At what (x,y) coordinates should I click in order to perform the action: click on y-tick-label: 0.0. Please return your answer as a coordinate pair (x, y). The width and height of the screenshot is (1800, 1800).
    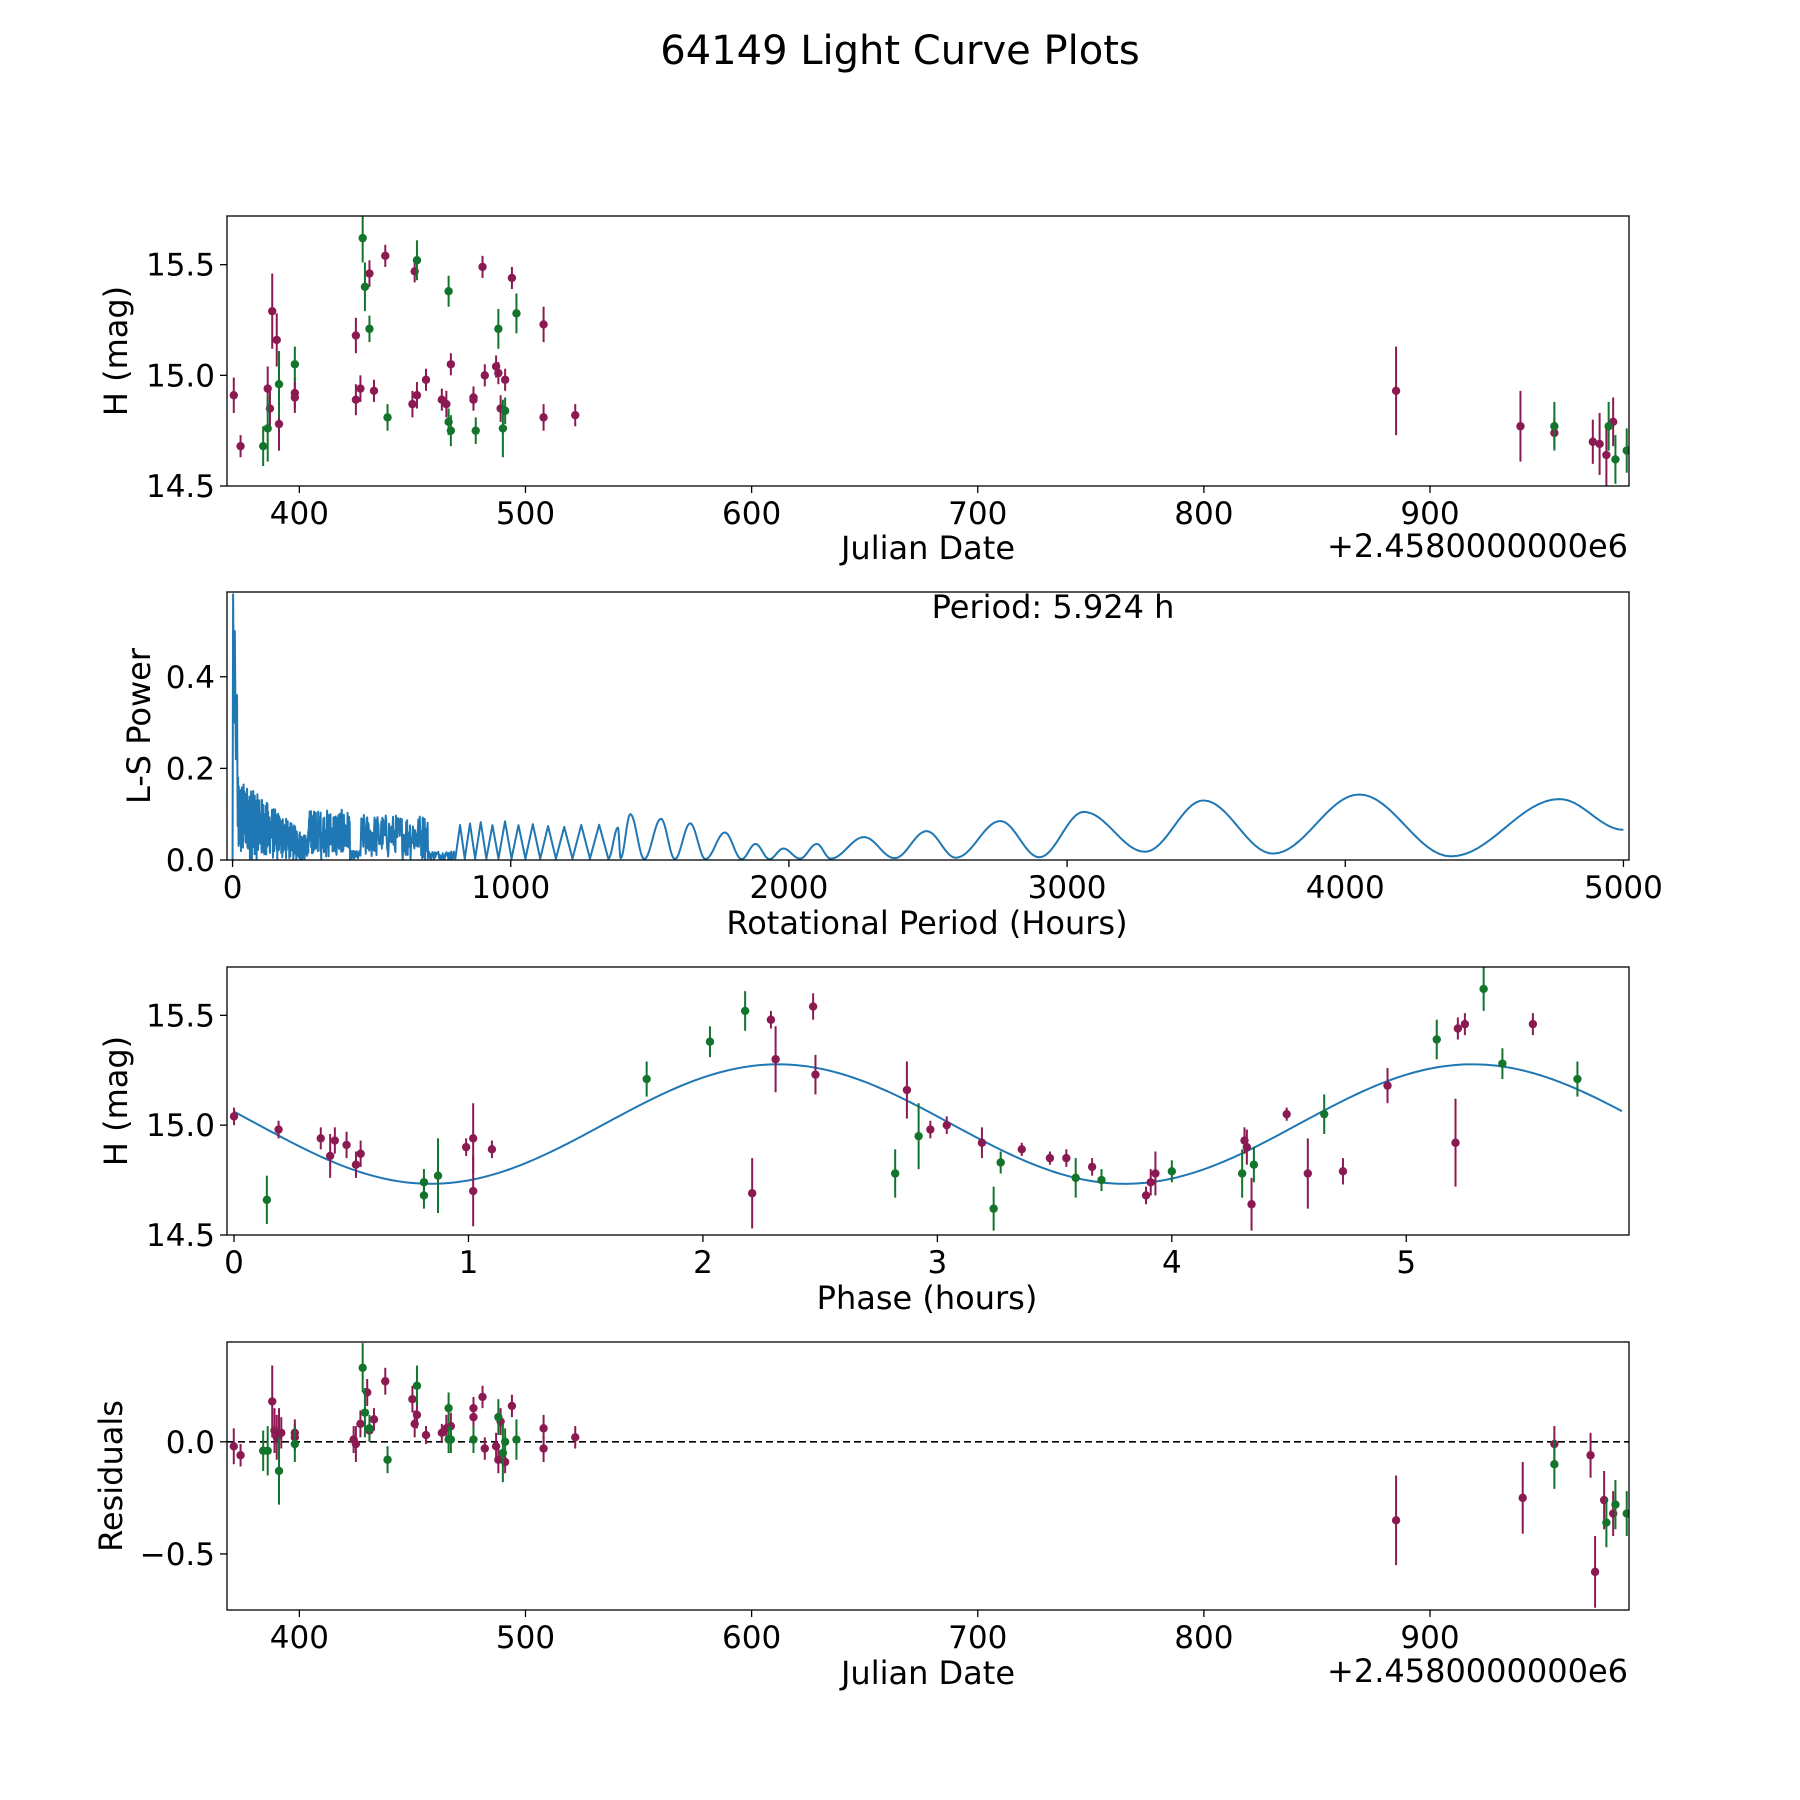
    Looking at the image, I should click on (190, 861).